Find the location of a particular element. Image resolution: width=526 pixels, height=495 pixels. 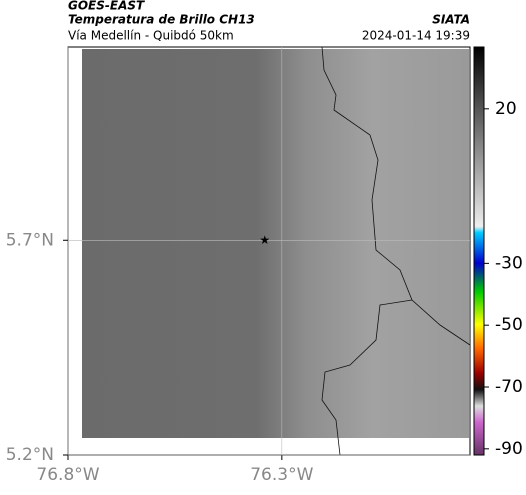

y-tick-label: 5.7°N is located at coordinates (30, 240).